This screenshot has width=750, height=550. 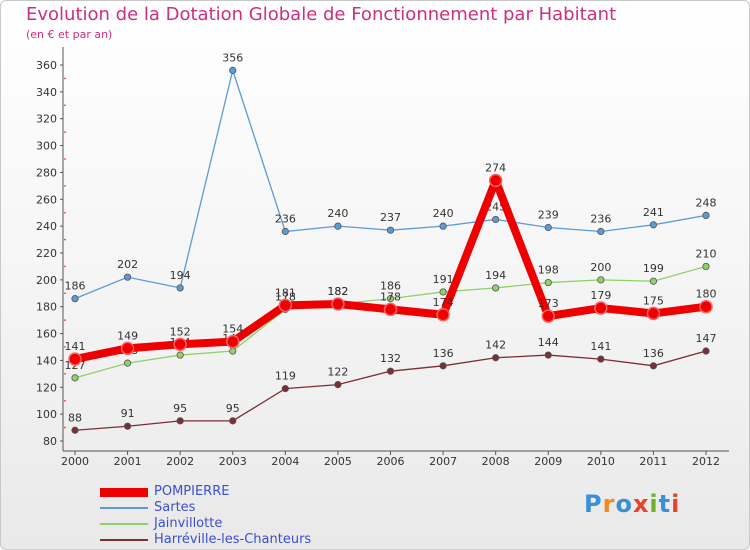 I want to click on y-tick-label: 300, so click(x=46, y=146).